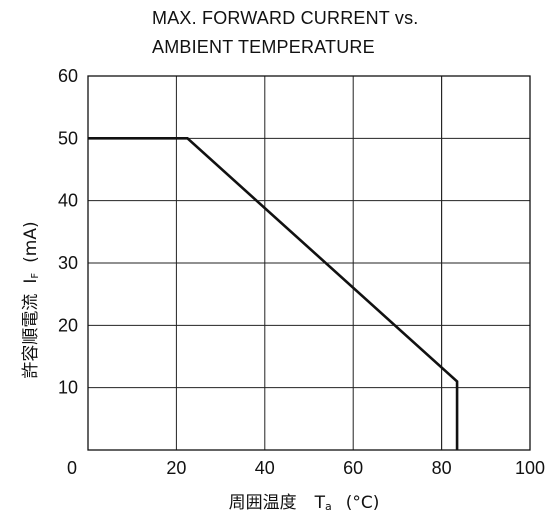  I want to click on y-axis-label: 許容順電流 IF (mA), so click(31, 299).